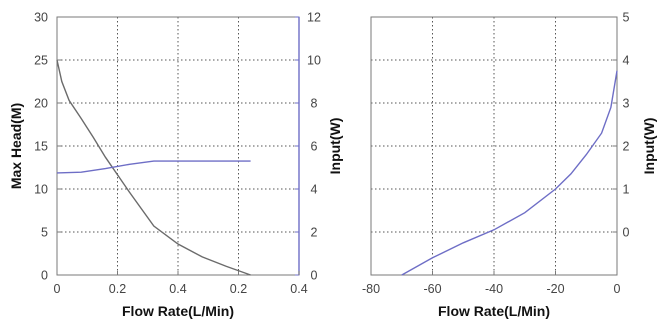 This screenshot has height=323, width=659. I want to click on right-y2-axis-label: Input(W), so click(649, 146).